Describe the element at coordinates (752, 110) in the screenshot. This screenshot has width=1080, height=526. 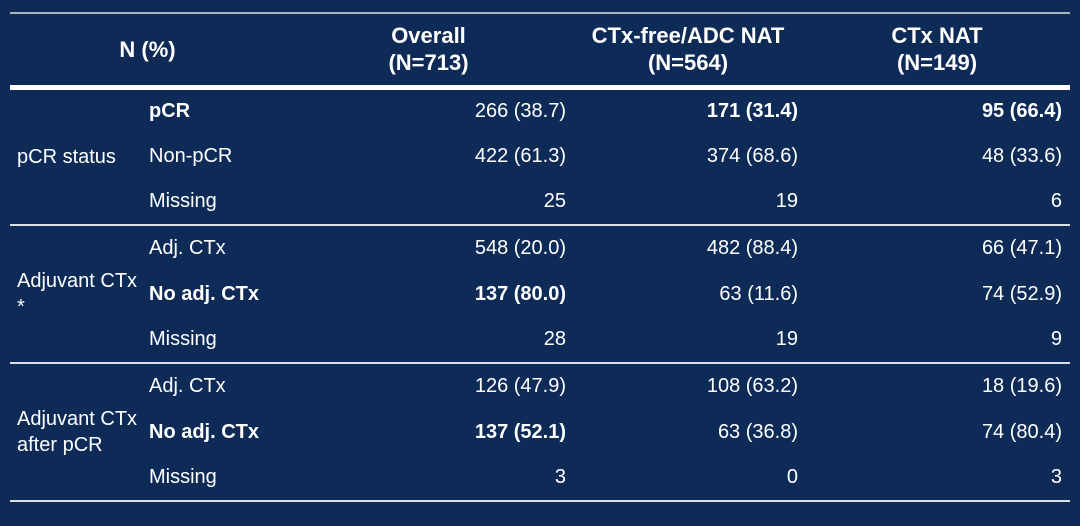
I see `value-cell: 171 (31.4)` at that location.